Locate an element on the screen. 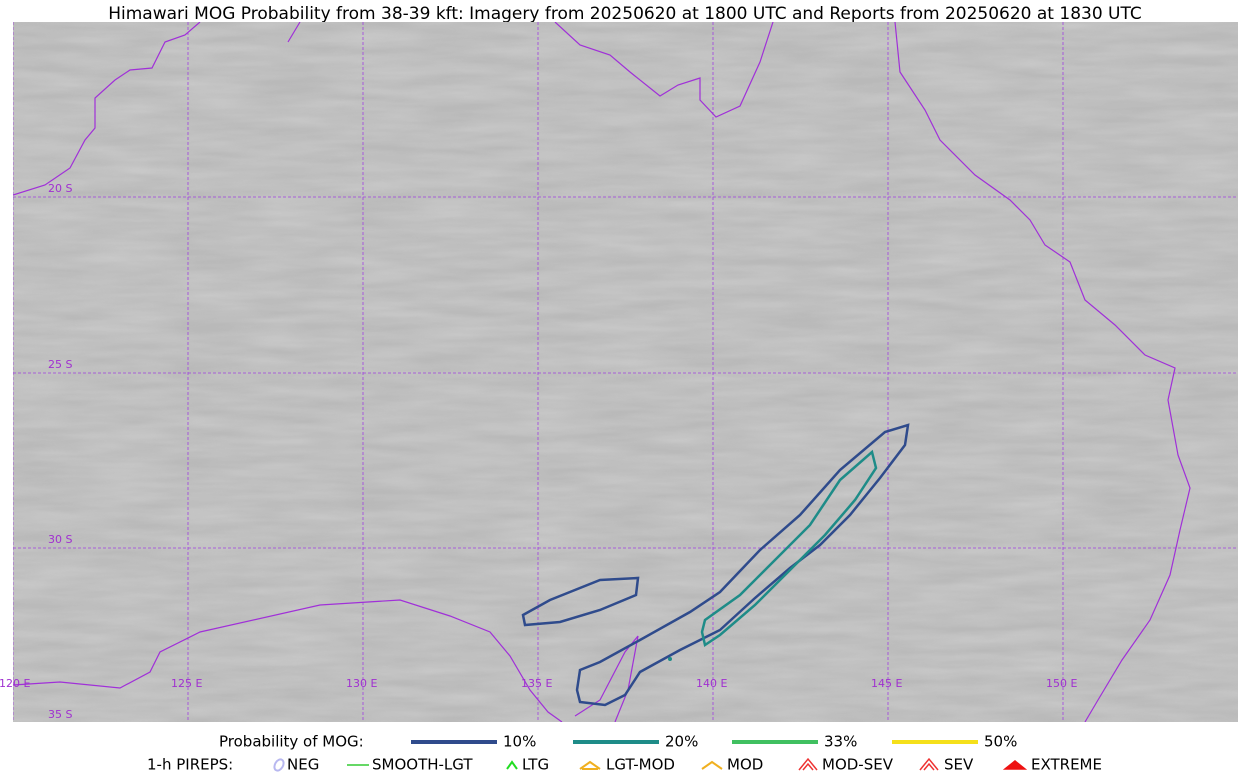  legend-label: MOD-SEV is located at coordinates (858, 765).